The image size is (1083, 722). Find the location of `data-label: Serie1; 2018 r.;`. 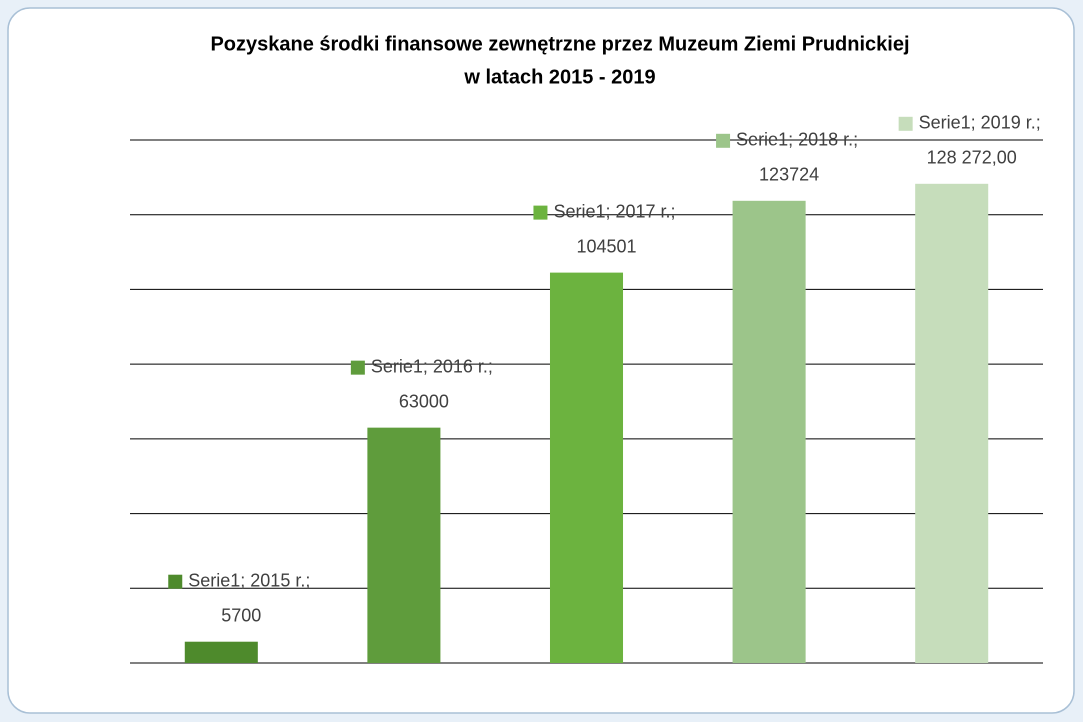

data-label: Serie1; 2018 r.; is located at coordinates (797, 140).